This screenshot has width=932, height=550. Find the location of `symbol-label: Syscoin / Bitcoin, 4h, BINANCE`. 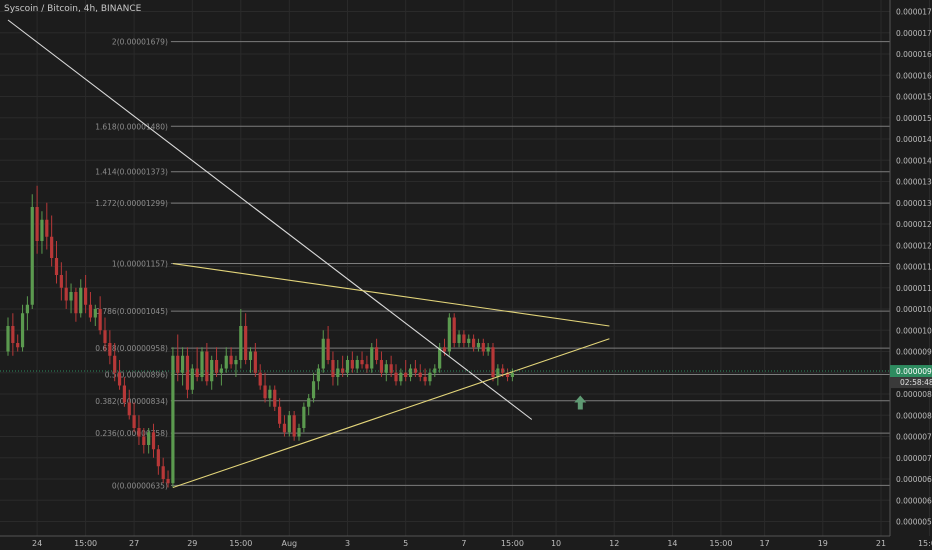

symbol-label: Syscoin / Bitcoin, 4h, BINANCE is located at coordinates (73, 9).